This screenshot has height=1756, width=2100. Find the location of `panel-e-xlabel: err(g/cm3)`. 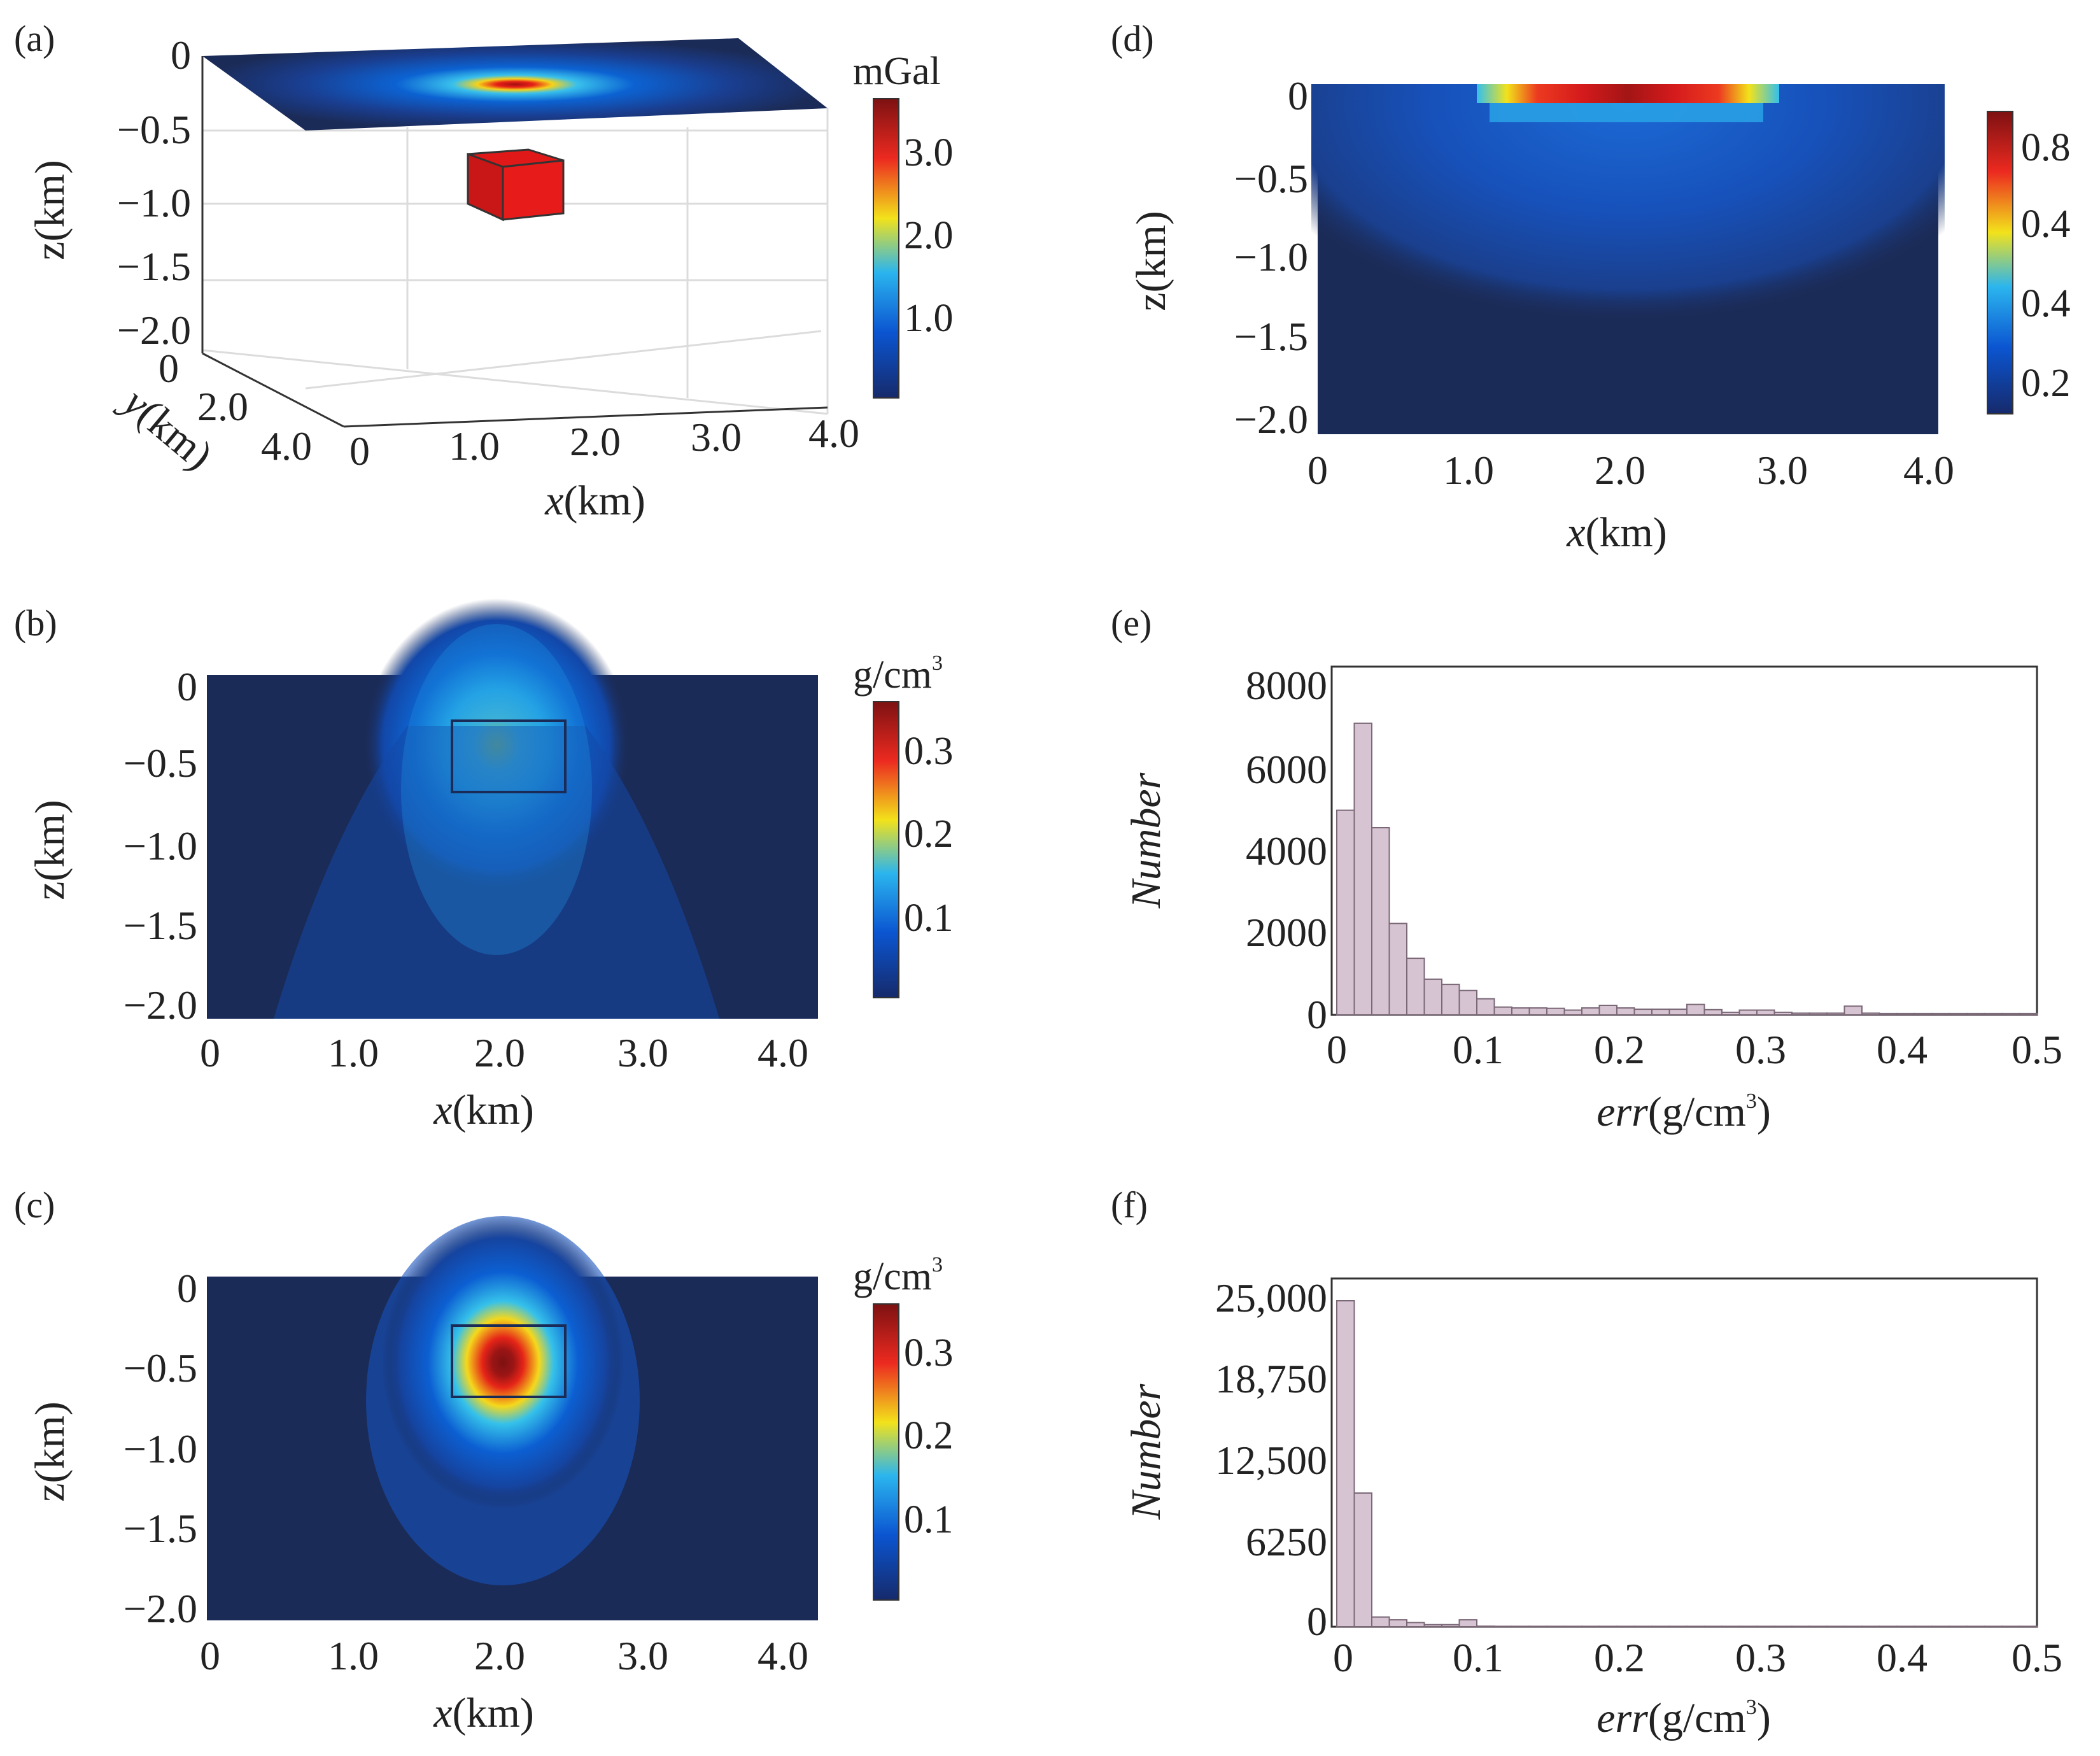

panel-e-xlabel: err(g/cm3) is located at coordinates (1683, 1112).